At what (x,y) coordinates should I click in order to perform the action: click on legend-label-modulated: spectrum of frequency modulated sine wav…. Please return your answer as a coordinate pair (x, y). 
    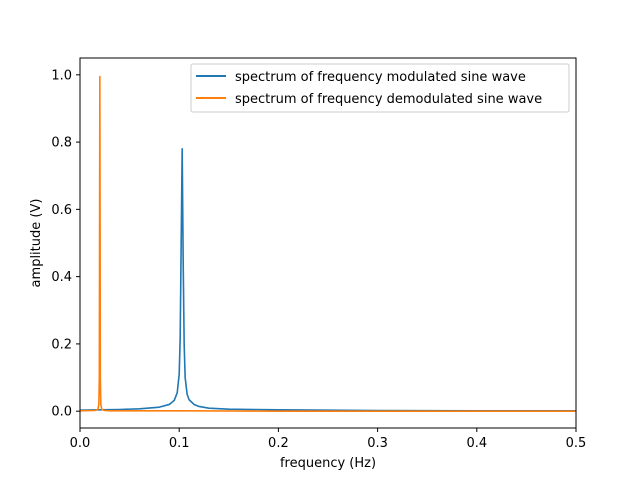
    Looking at the image, I should click on (380, 77).